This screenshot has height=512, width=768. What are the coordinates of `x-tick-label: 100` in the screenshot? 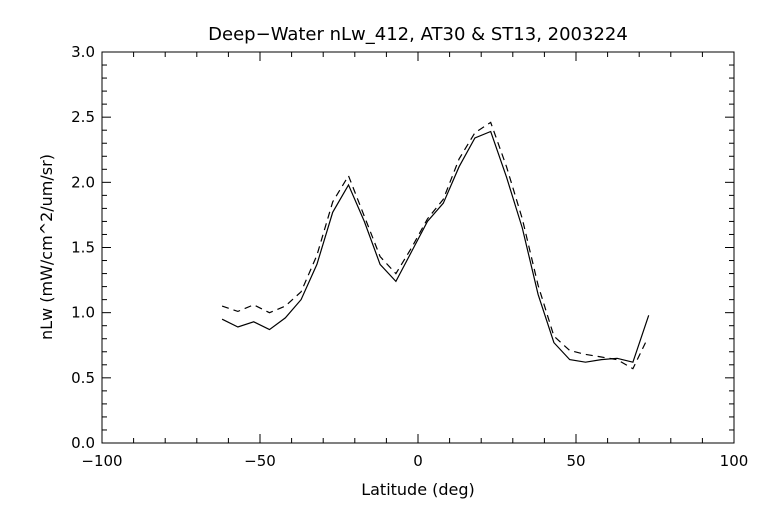 It's located at (734, 461).